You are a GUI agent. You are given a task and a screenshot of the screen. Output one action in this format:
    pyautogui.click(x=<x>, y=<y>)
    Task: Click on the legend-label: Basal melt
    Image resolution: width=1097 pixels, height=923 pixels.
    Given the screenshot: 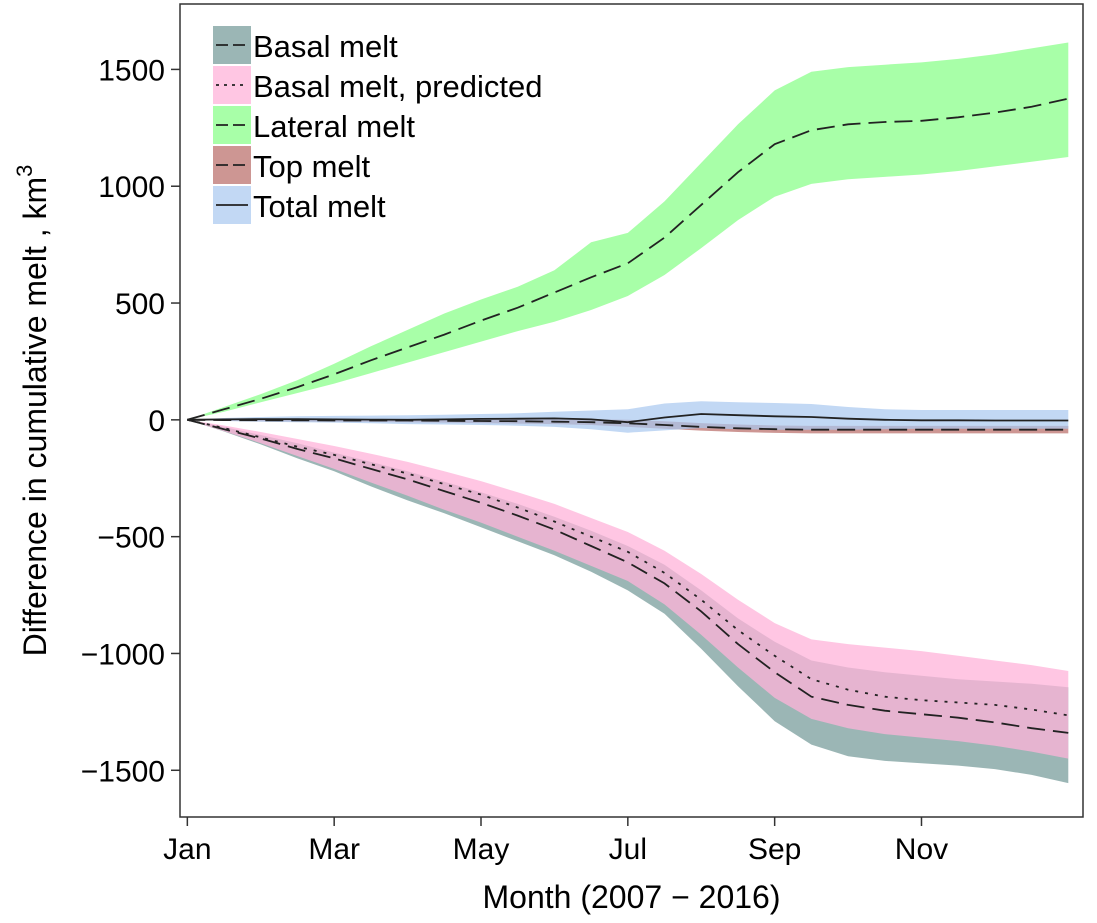 What is the action you would take?
    pyautogui.click(x=325, y=46)
    